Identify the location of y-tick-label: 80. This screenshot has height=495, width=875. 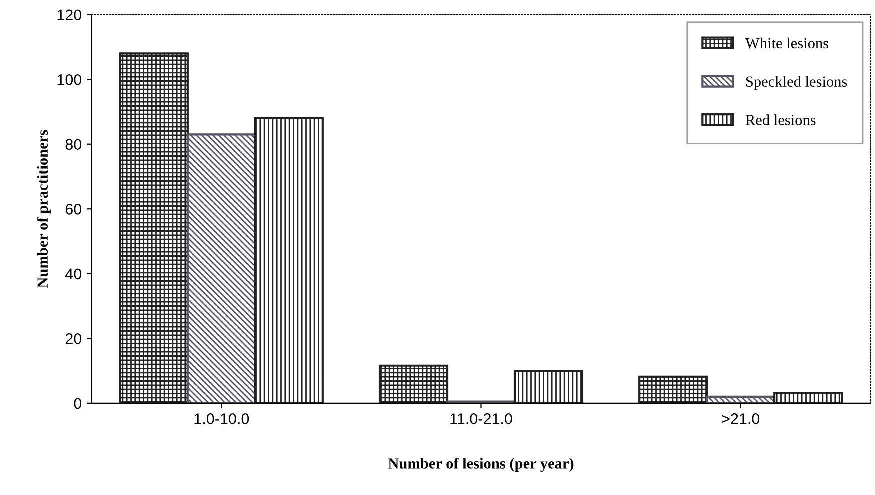
(74, 144).